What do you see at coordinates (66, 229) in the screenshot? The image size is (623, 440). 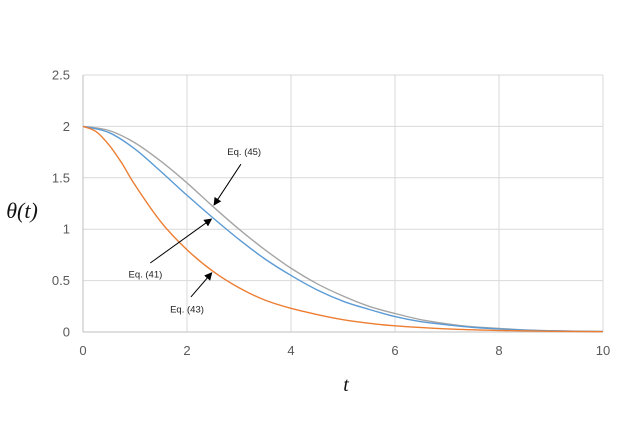 I see `y-tick-label: 1` at bounding box center [66, 229].